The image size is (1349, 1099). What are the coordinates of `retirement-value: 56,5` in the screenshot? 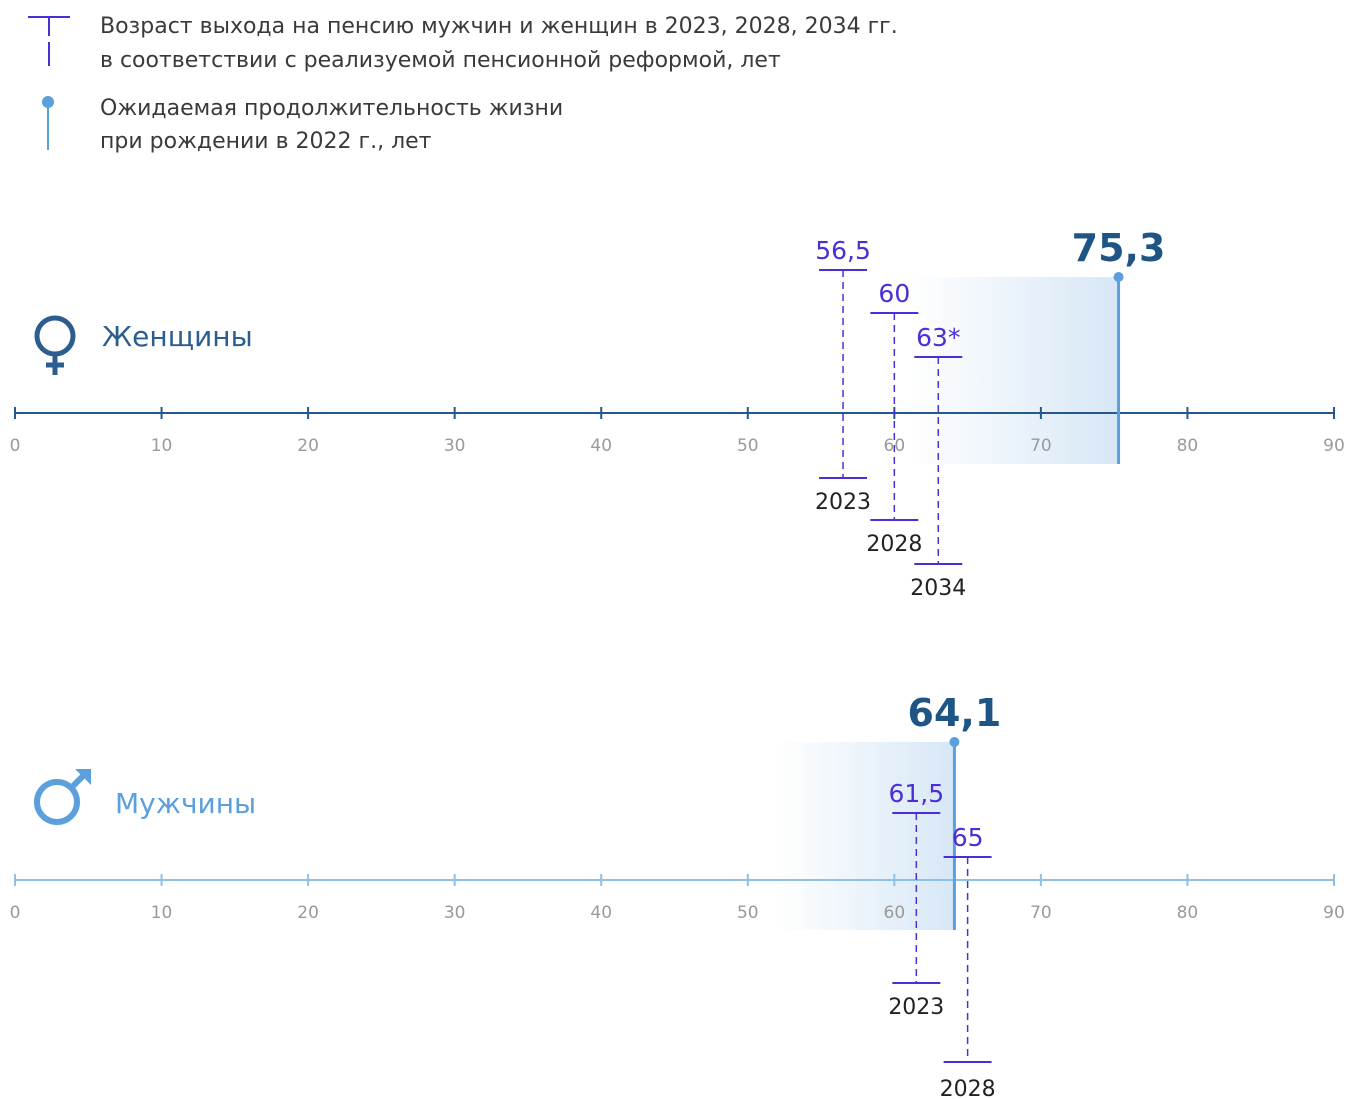 It's located at (843, 250).